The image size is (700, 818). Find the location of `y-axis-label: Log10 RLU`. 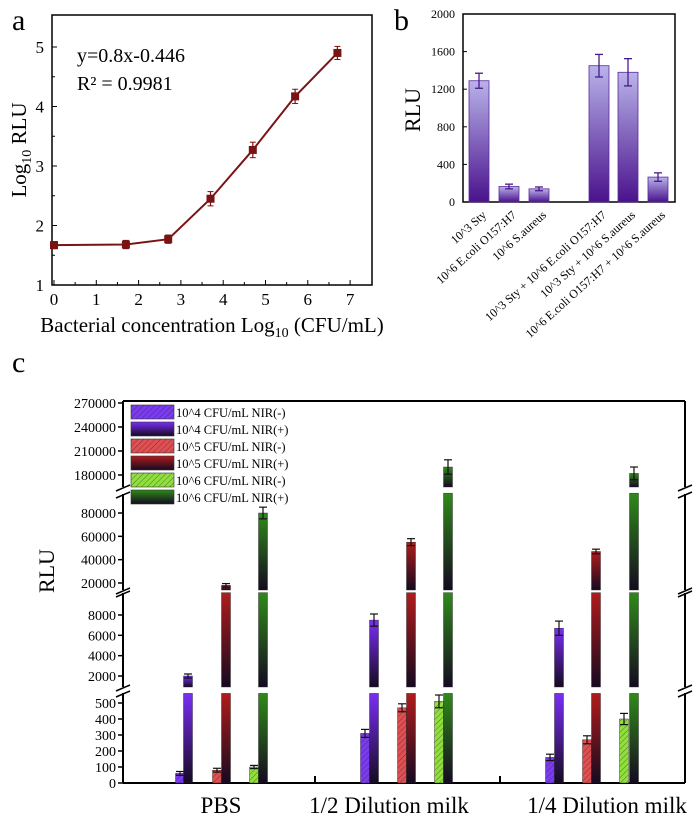

y-axis-label: Log10 RLU is located at coordinates (21, 149).